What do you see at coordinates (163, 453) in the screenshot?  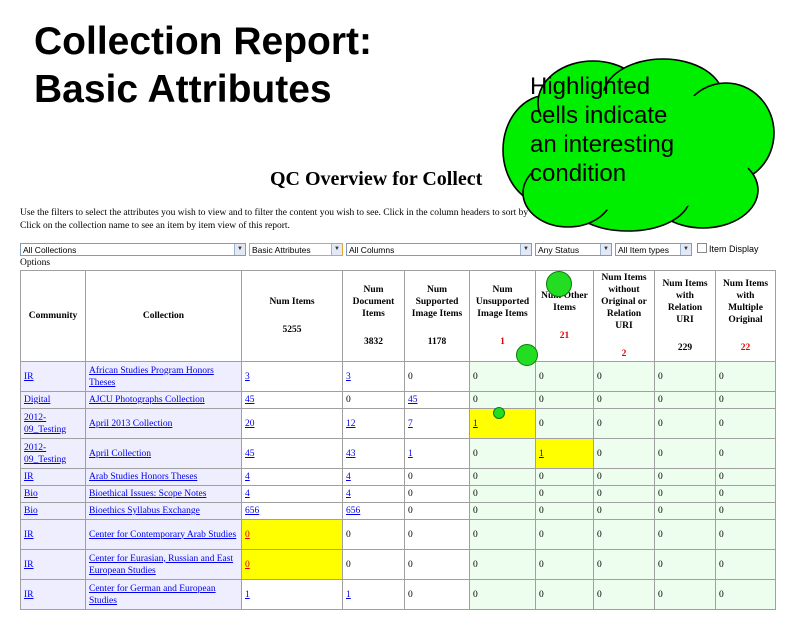 I see `cell-collection: April Collection` at bounding box center [163, 453].